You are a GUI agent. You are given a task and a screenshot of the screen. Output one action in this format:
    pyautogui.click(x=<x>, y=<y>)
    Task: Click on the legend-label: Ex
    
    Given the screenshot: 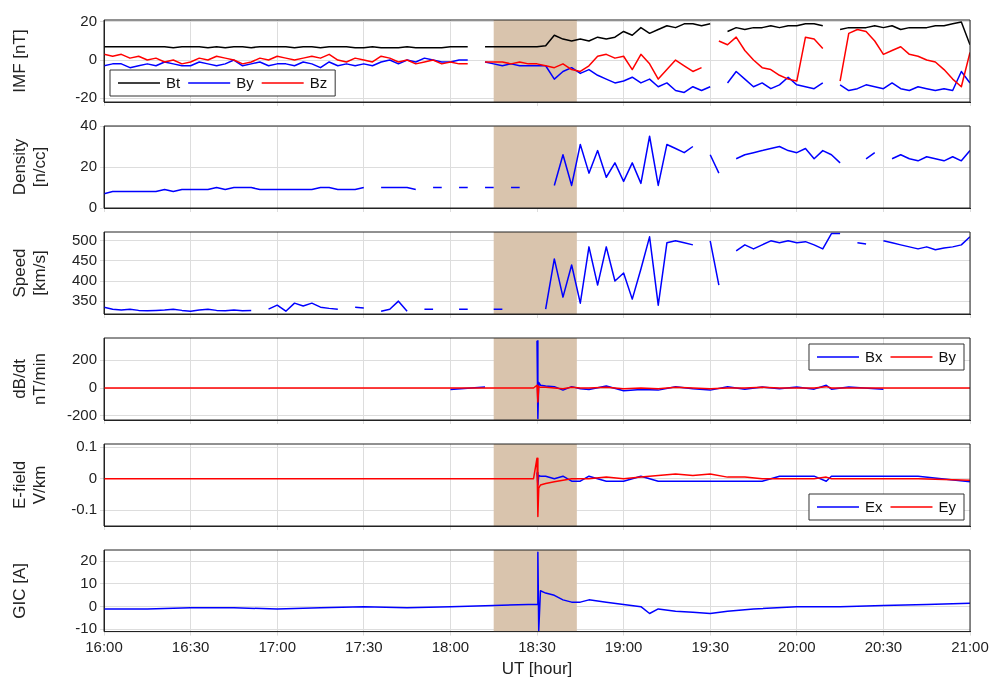 What is the action you would take?
    pyautogui.click(x=873, y=507)
    